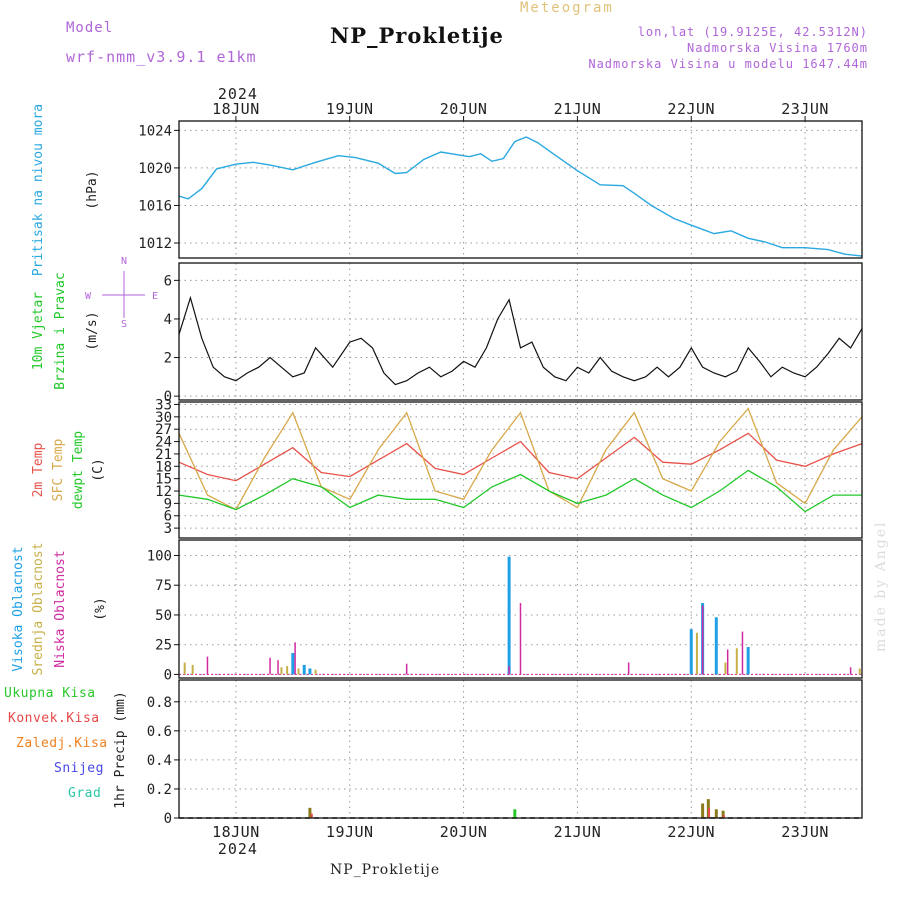 The width and height of the screenshot is (900, 900). What do you see at coordinates (163, 467) in the screenshot?
I see `y-tick-label: 18` at bounding box center [163, 467].